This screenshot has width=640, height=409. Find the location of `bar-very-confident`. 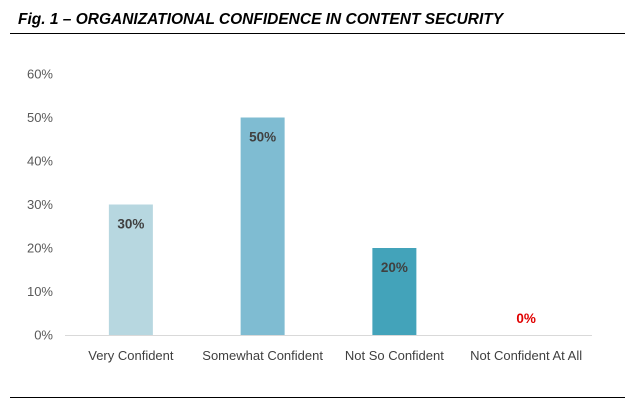

bar-very-confident is located at coordinates (130, 269).